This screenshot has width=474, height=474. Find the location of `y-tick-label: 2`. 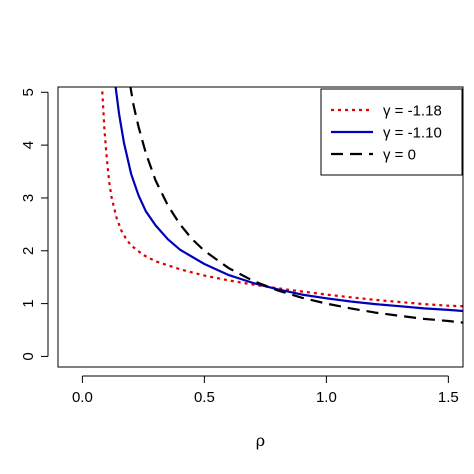

y-tick-label: 2 is located at coordinates (28, 251).